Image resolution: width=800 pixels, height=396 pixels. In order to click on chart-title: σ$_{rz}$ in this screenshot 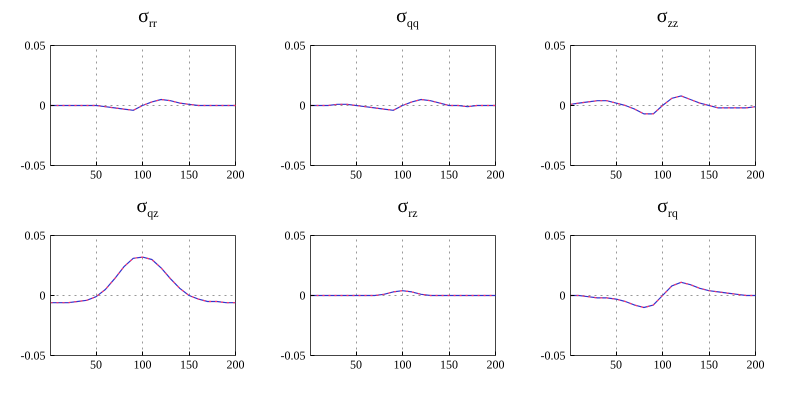, I will do `click(407, 208)`.